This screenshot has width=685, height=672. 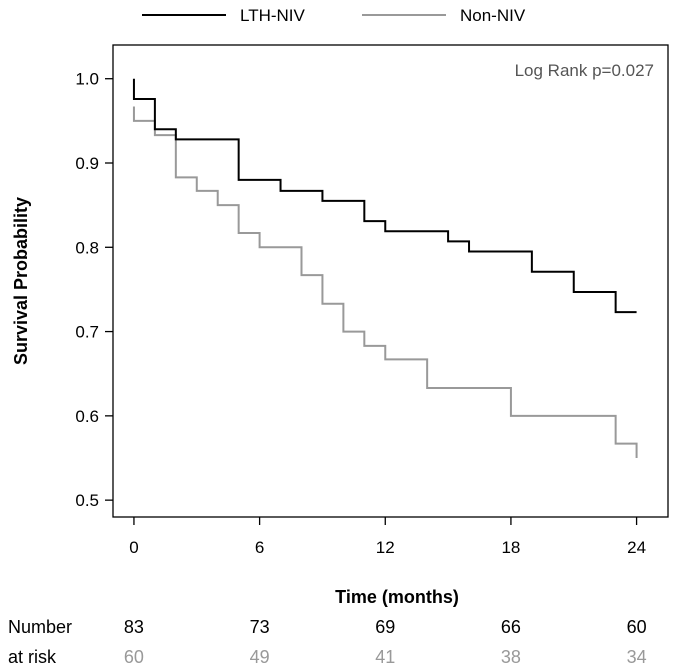 I want to click on x-tick-label: 12, so click(x=385, y=547).